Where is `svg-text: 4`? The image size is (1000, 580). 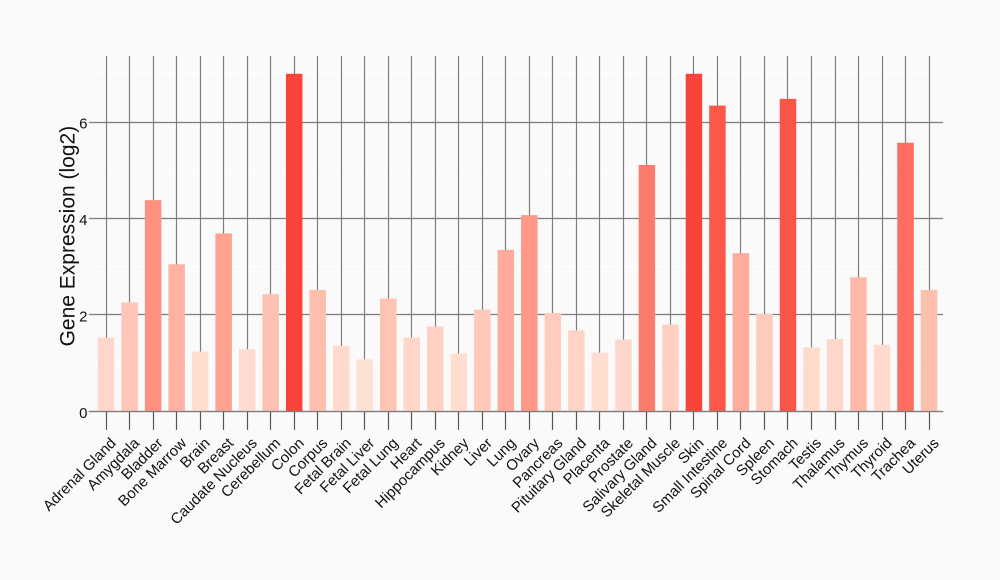 svg-text: 4 is located at coordinates (83, 220).